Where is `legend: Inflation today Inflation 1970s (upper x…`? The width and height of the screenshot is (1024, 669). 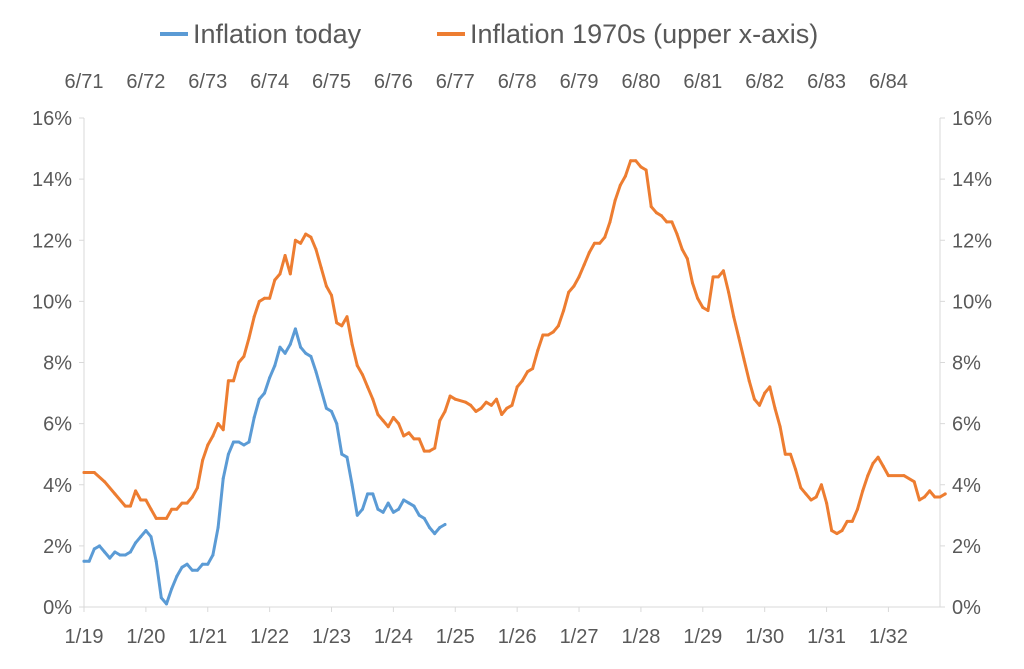
legend: Inflation today Inflation 1970s (upper x… is located at coordinates (489, 34).